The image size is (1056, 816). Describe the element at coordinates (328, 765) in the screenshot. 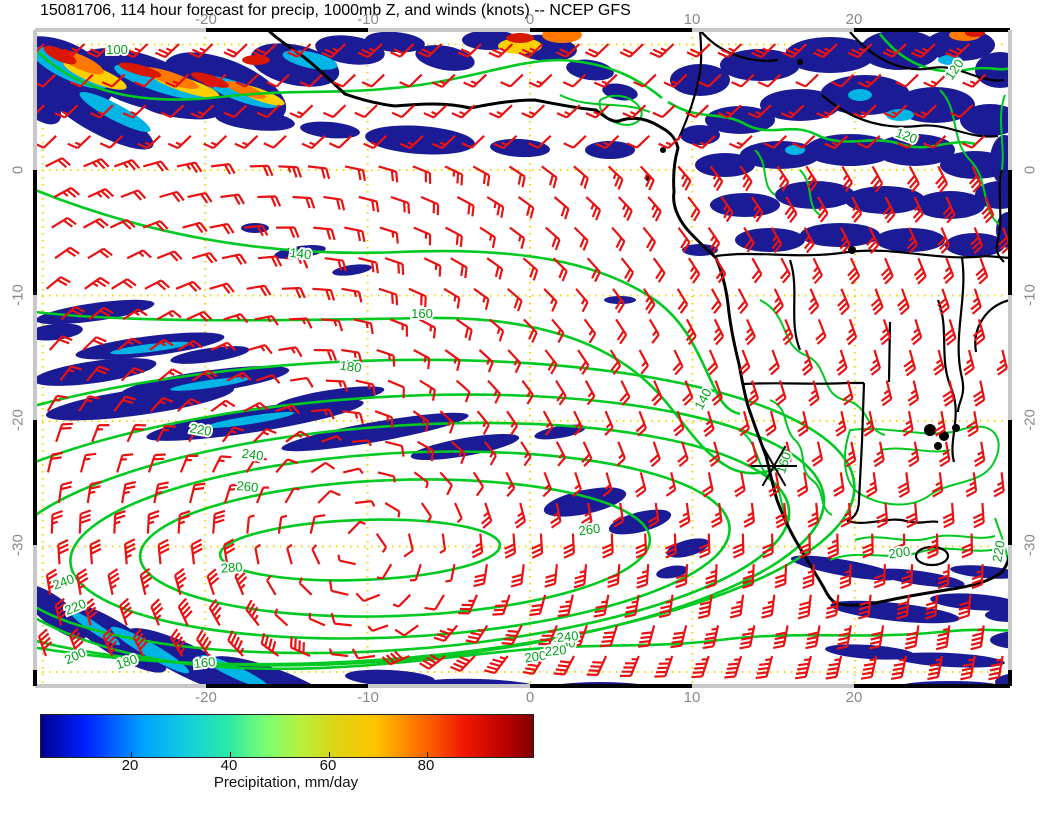

I see `colorbar-tick: 60` at that location.